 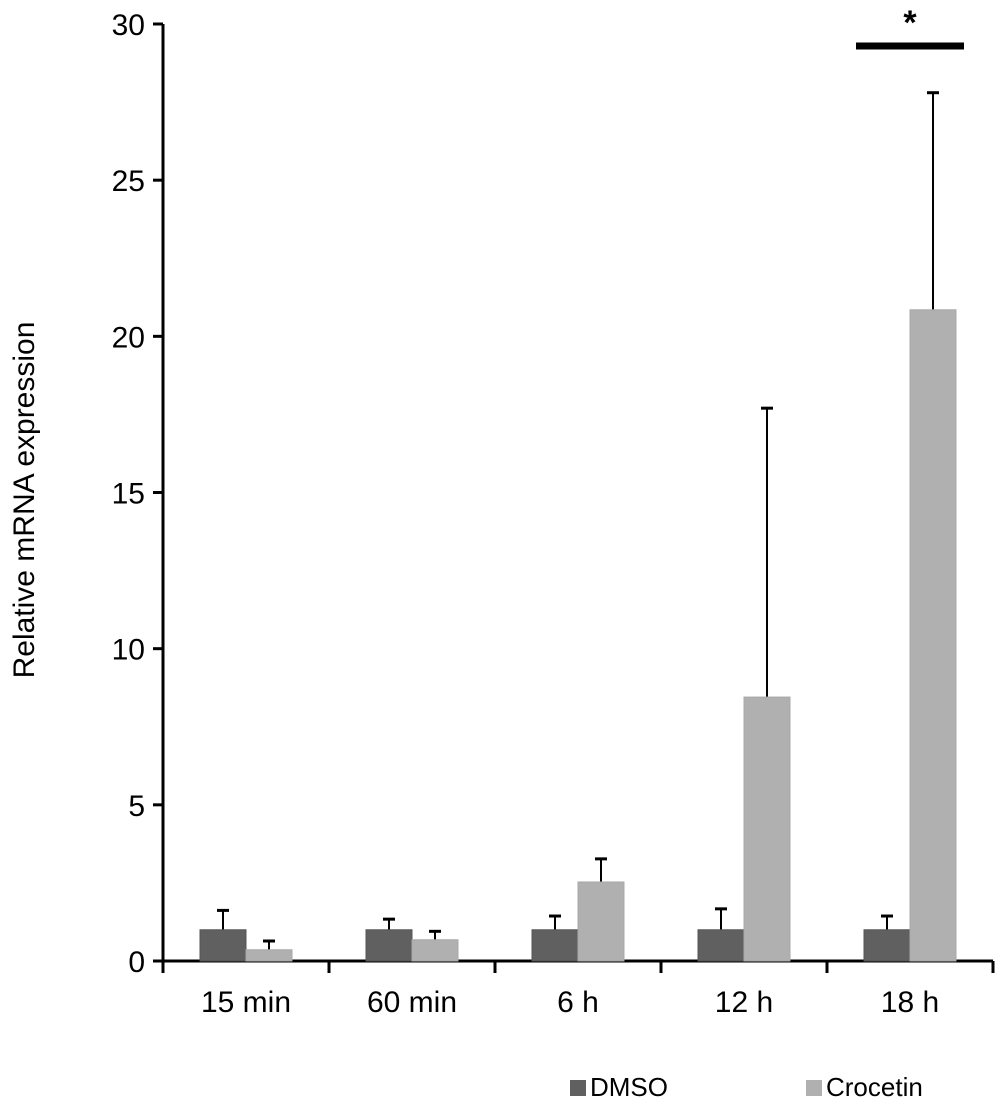 I want to click on legend-label: Crocetin, so click(x=874, y=1087).